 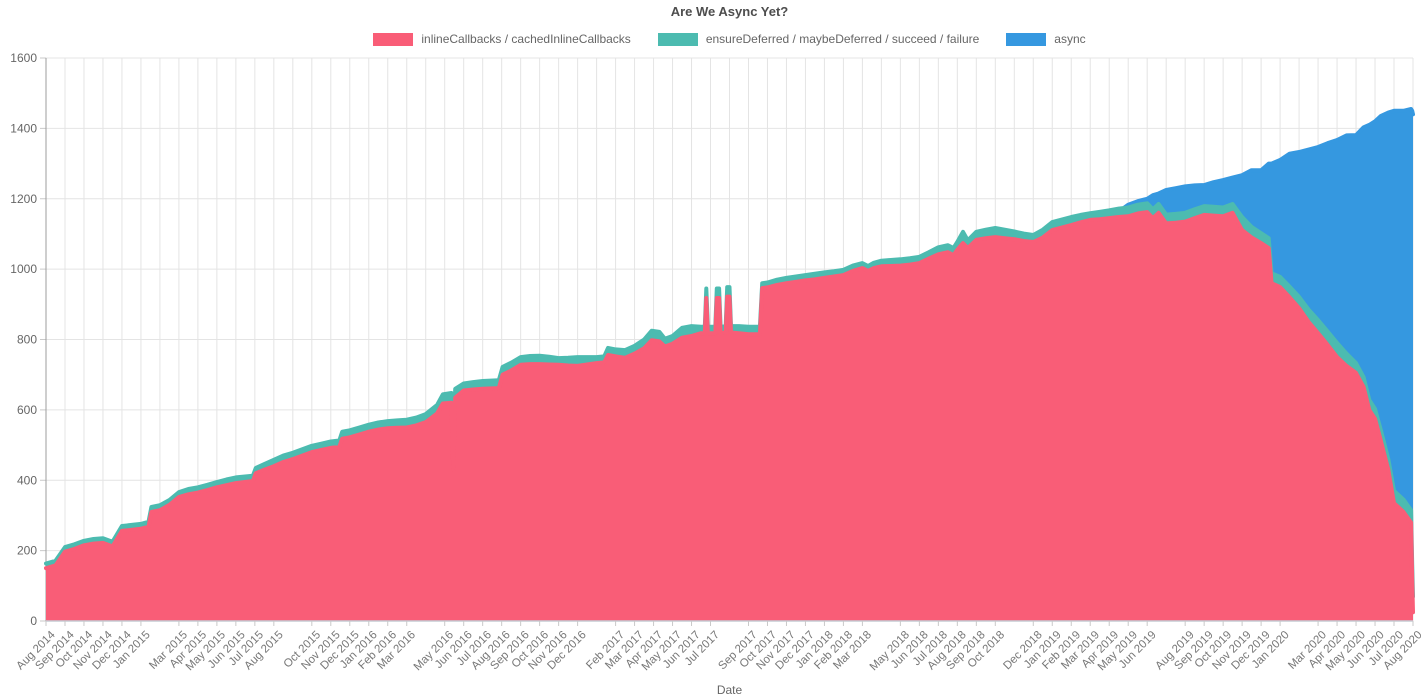 I want to click on legend-label: async, so click(x=1070, y=39).